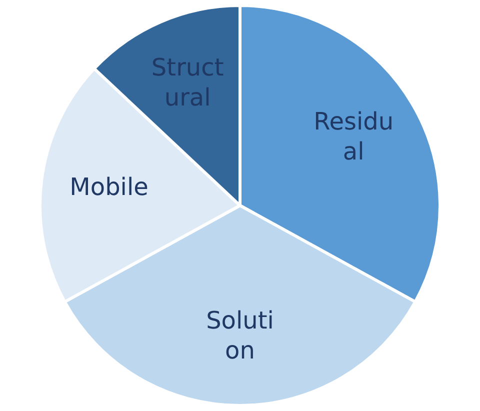  I want to click on slice-label: Solution, so click(240, 335).